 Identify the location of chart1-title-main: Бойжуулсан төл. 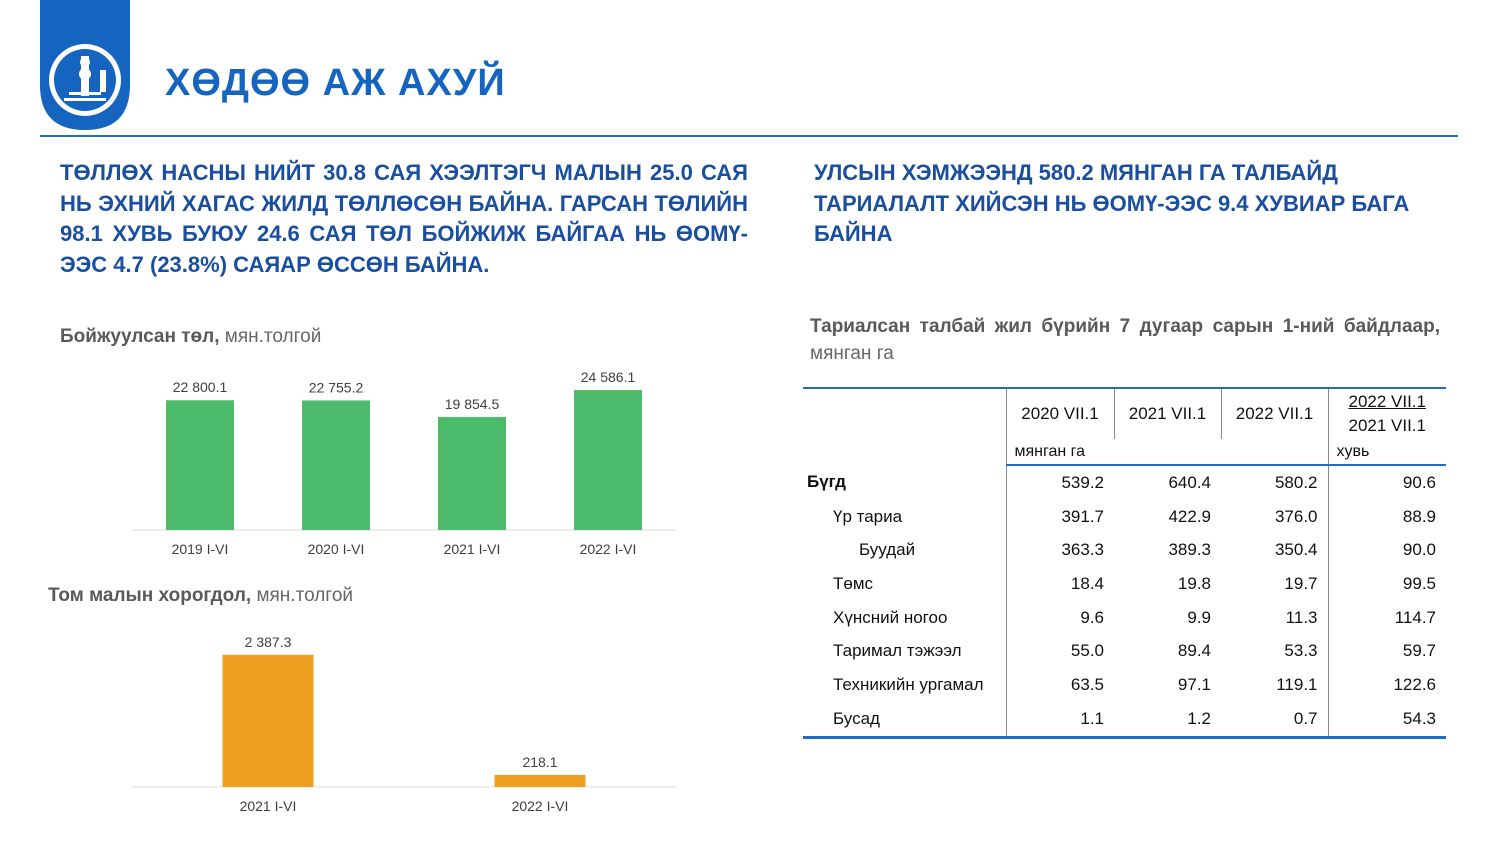
(137, 336).